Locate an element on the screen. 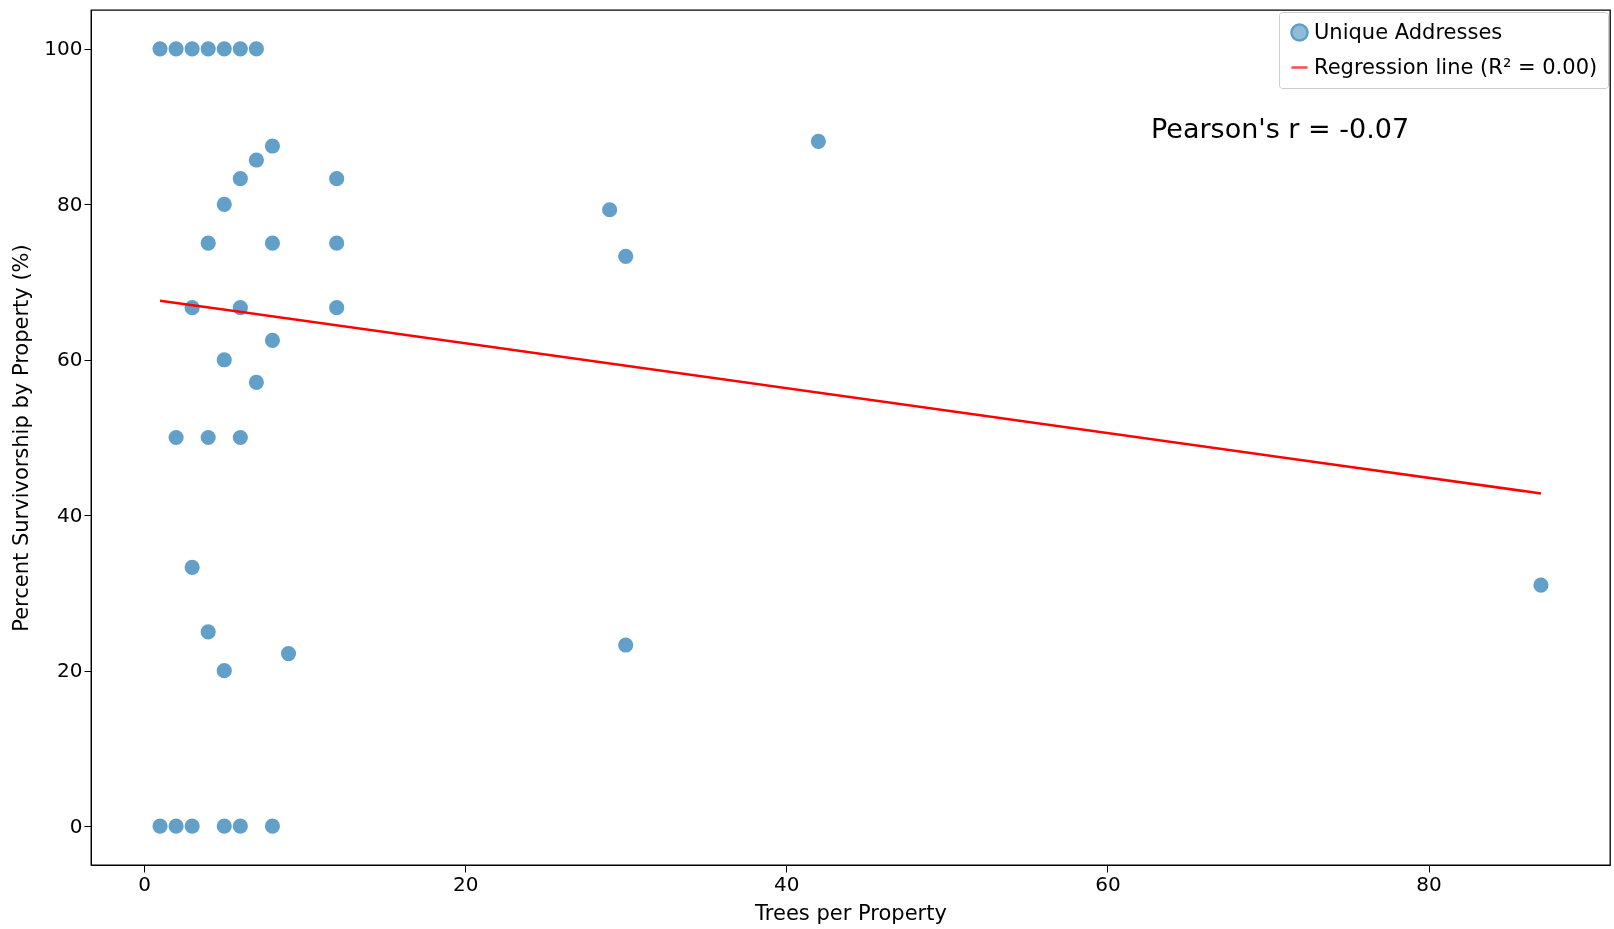 The width and height of the screenshot is (1614, 929). x-tick-label: 80 is located at coordinates (1429, 883).